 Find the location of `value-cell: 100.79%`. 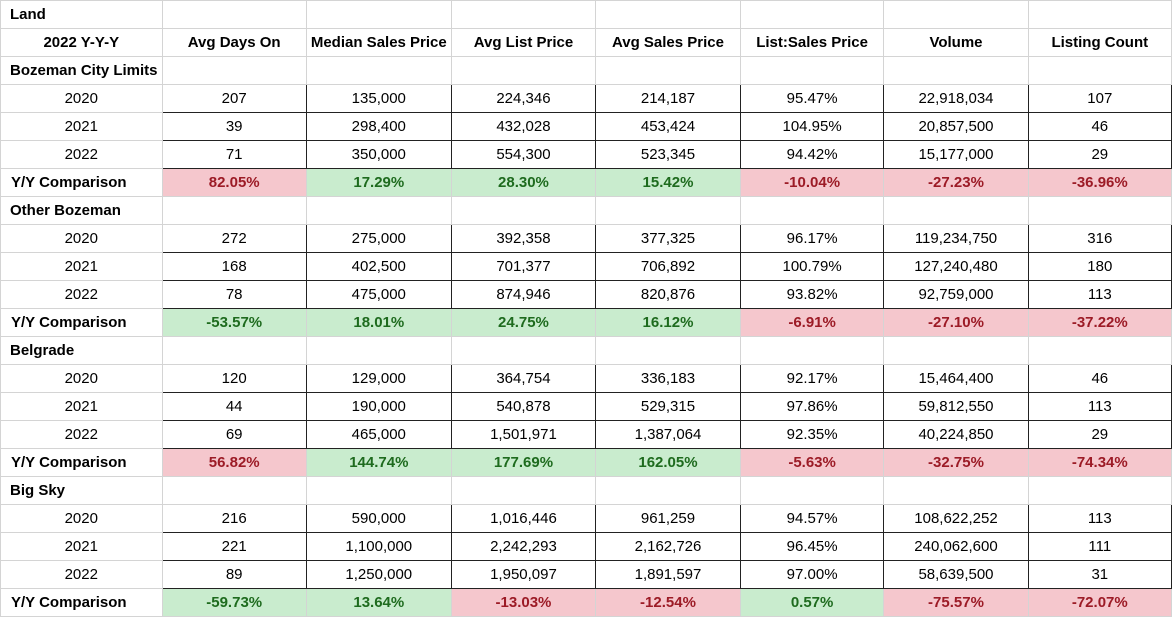

value-cell: 100.79% is located at coordinates (812, 266).